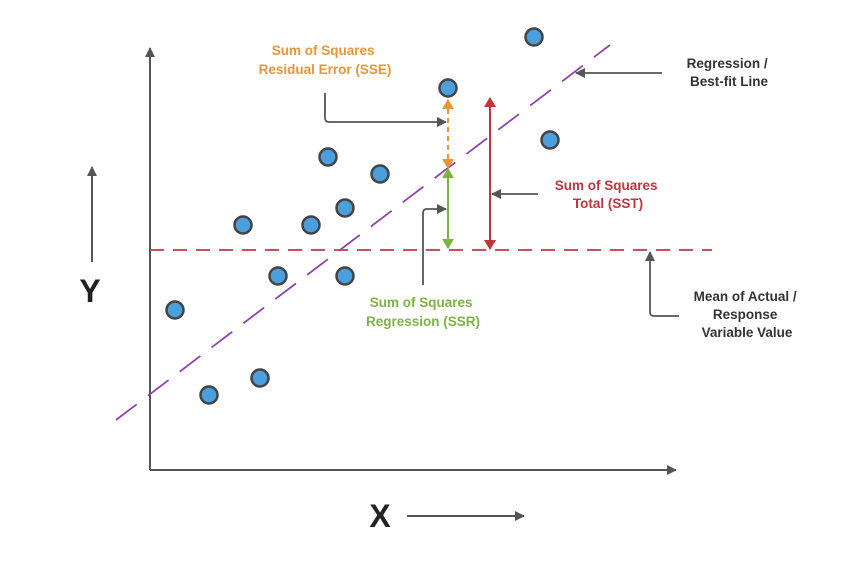 The image size is (864, 564). Describe the element at coordinates (747, 314) in the screenshot. I see `mean-label: Mean of Actual / Response Variable Value` at that location.